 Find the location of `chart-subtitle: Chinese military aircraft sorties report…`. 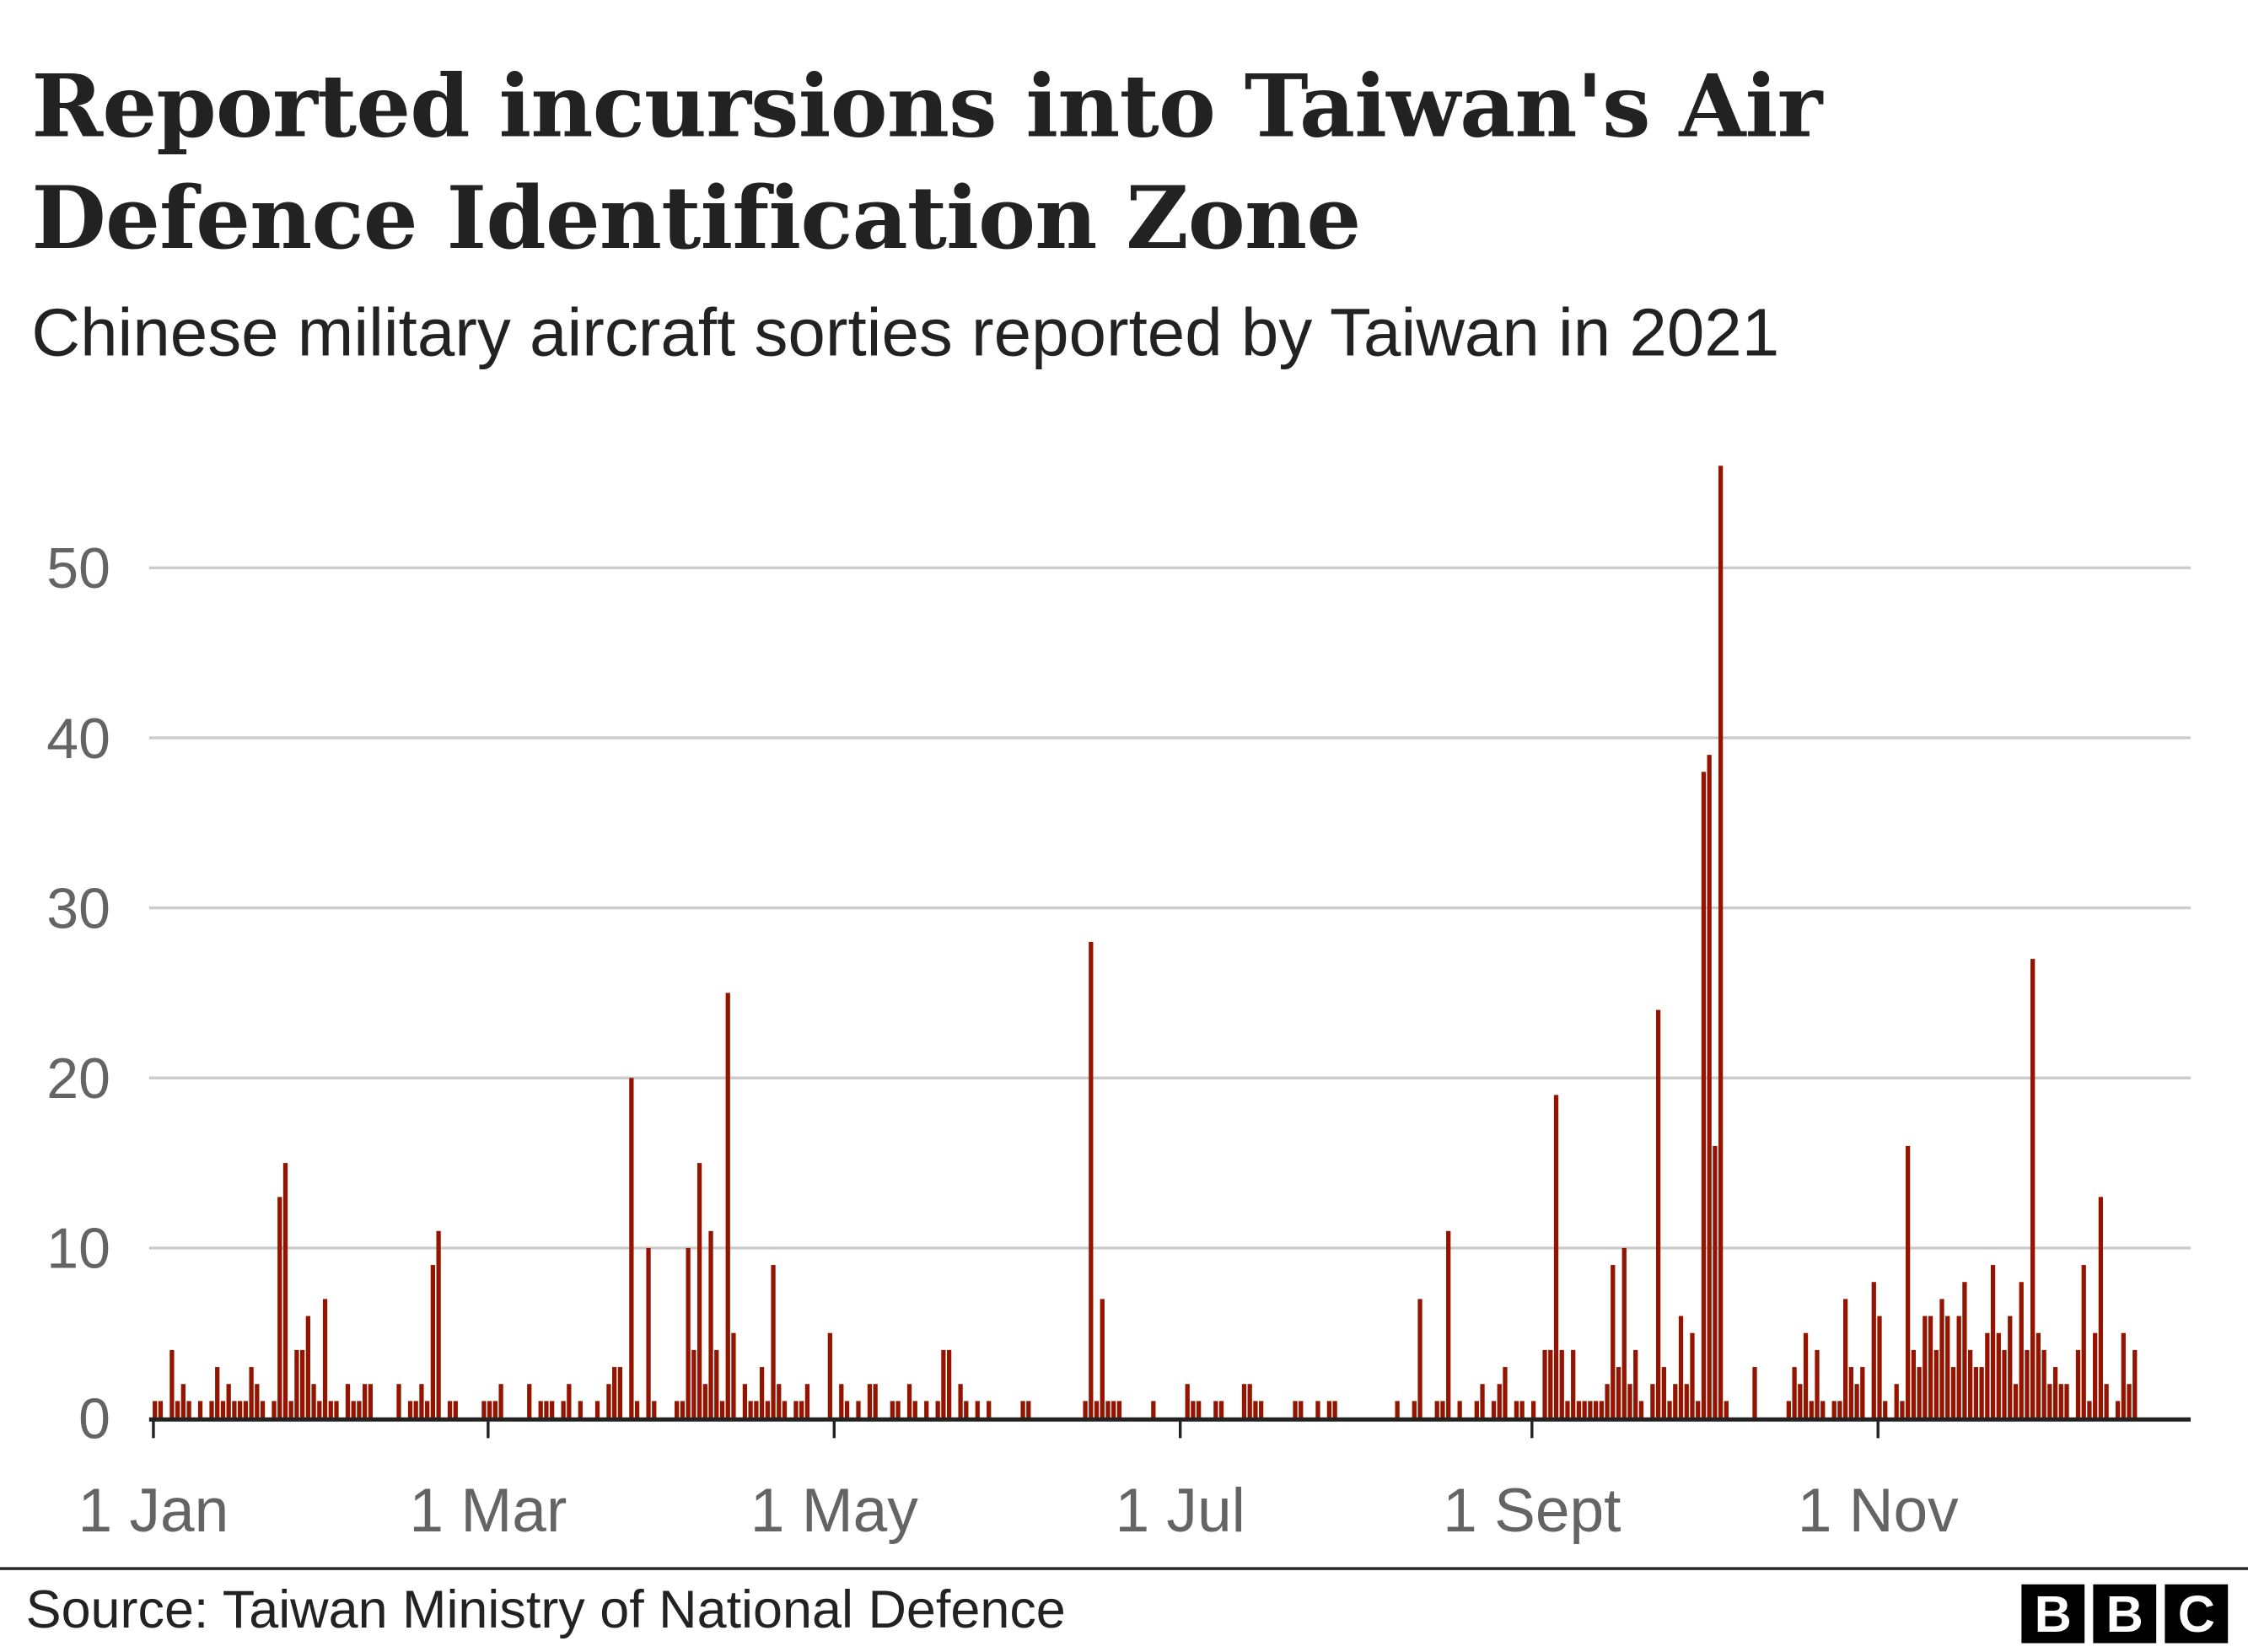

chart-subtitle: Chinese military aircraft sorties report… is located at coordinates (905, 332).